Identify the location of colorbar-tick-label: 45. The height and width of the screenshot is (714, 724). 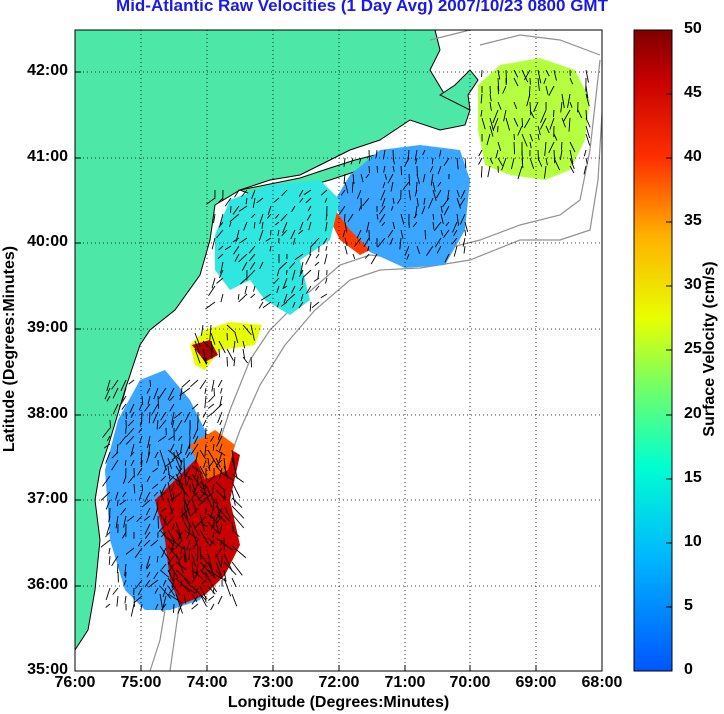
(693, 92).